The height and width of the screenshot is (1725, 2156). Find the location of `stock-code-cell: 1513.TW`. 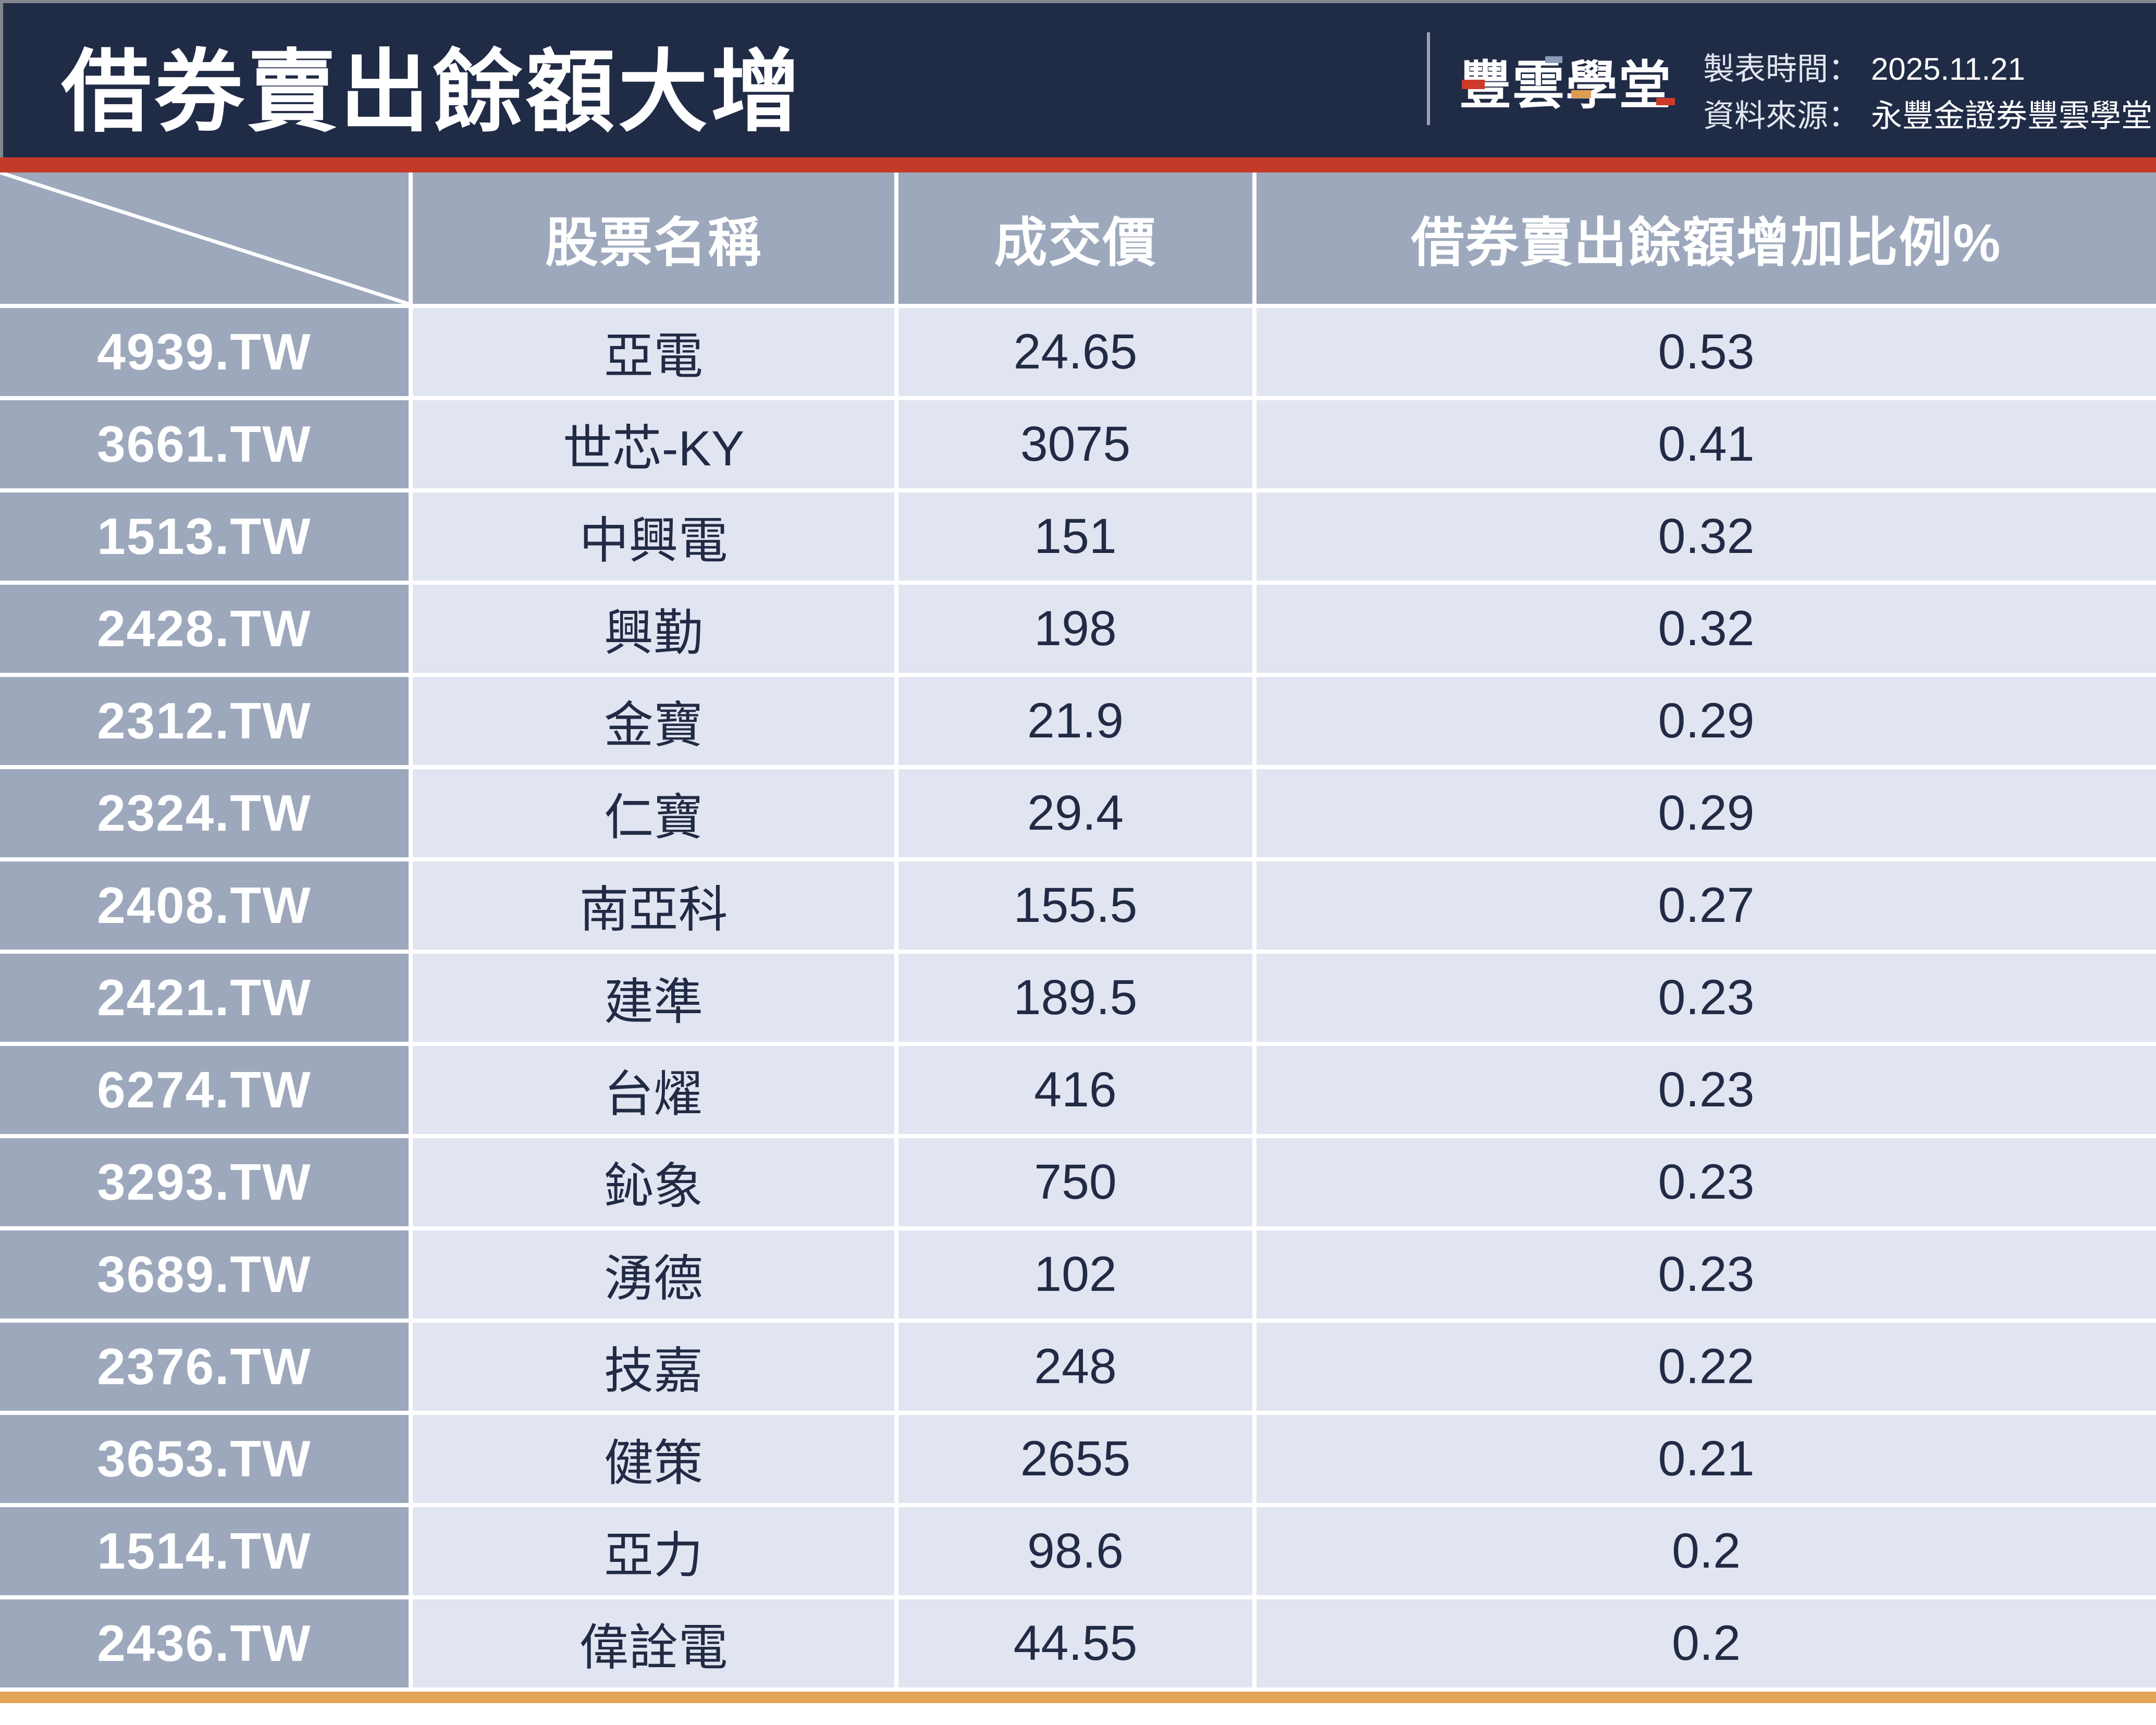

stock-code-cell: 1513.TW is located at coordinates (204, 536).